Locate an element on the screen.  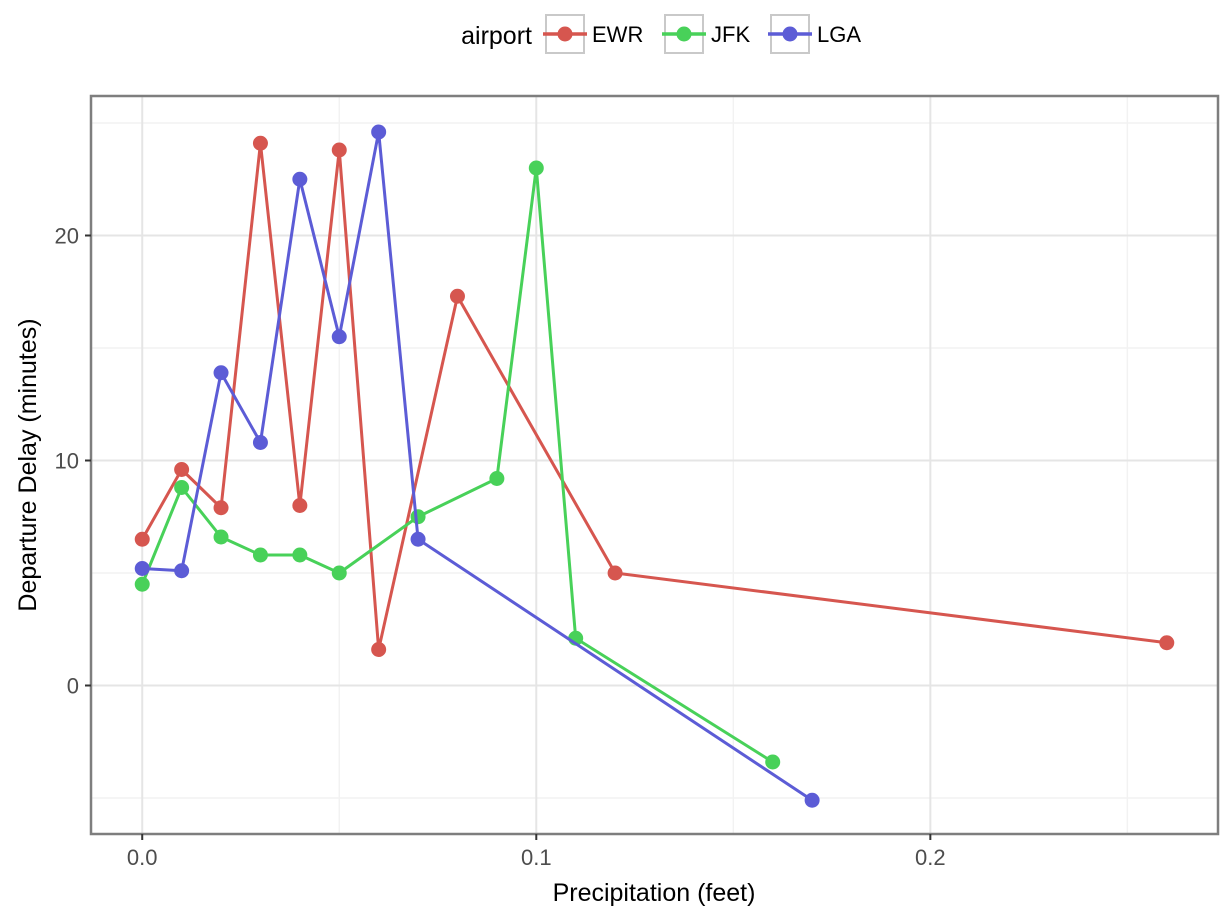
legend: airport EWR JFK LGA is located at coordinates (661, 34).